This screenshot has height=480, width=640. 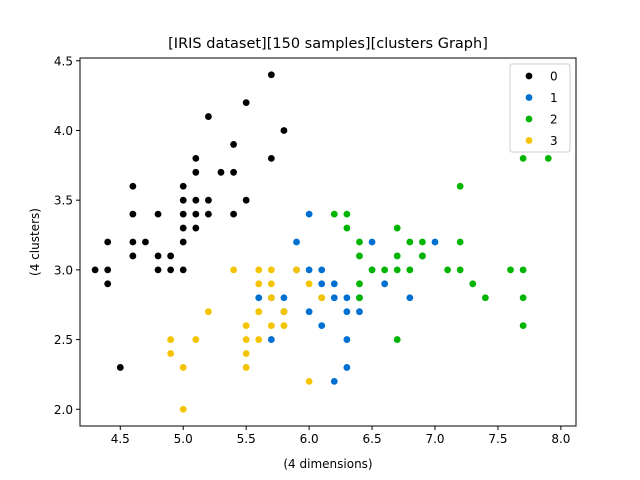 What do you see at coordinates (554, 141) in the screenshot?
I see `legend-label: 3` at bounding box center [554, 141].